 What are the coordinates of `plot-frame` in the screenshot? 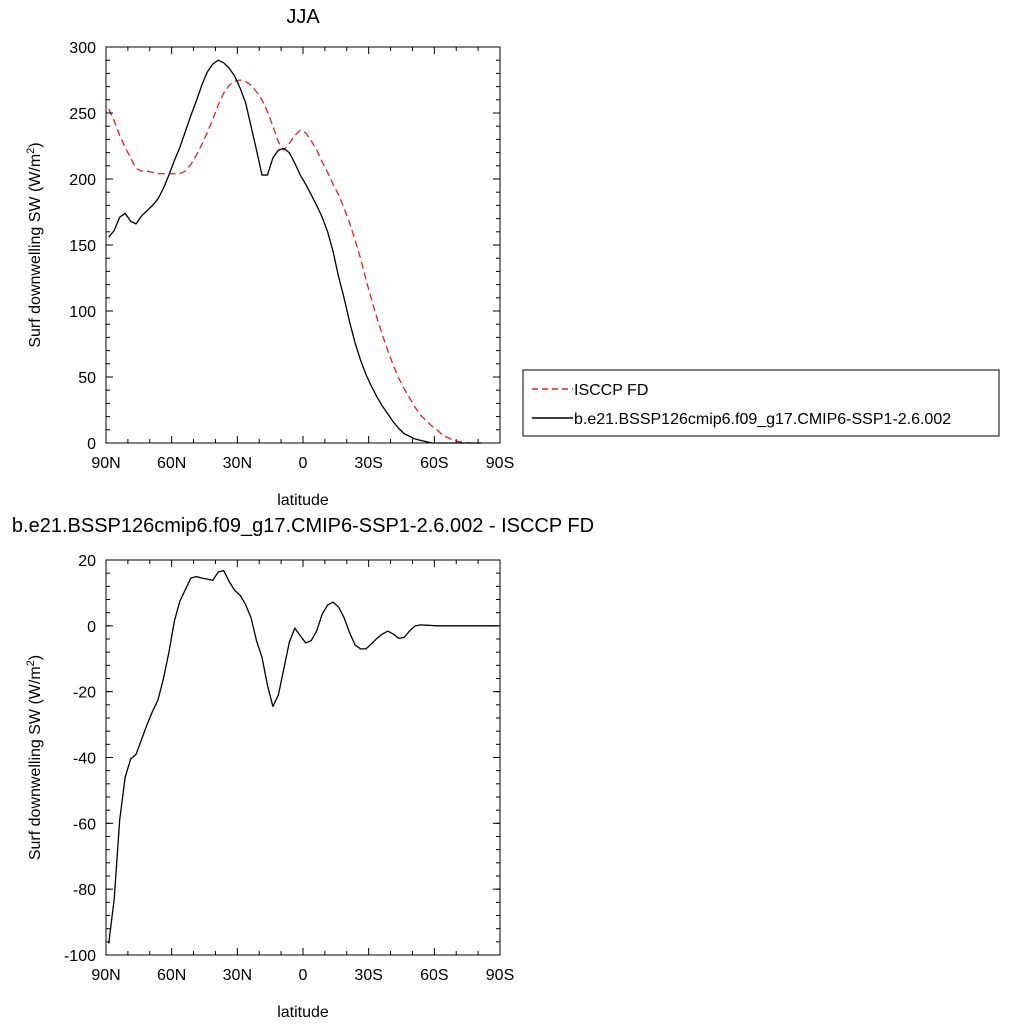 It's located at (303, 757).